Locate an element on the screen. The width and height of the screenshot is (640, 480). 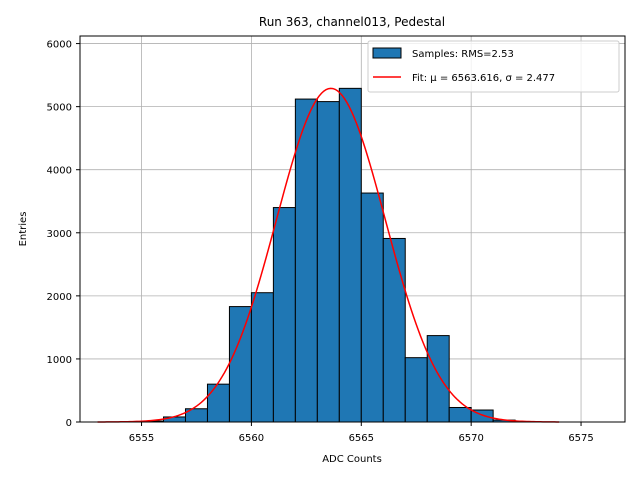
y-tick-label: 4000 is located at coordinates (59, 171).